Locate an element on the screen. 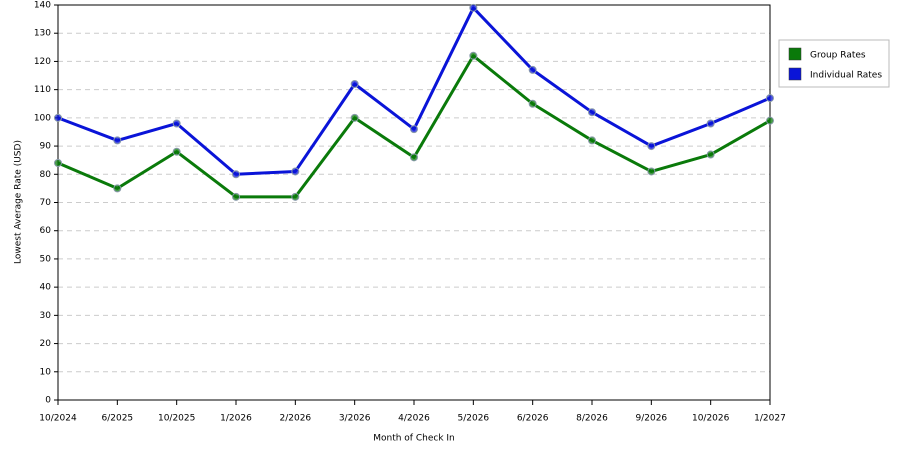 The height and width of the screenshot is (450, 900). y-tick-label: 20 is located at coordinates (46, 344).